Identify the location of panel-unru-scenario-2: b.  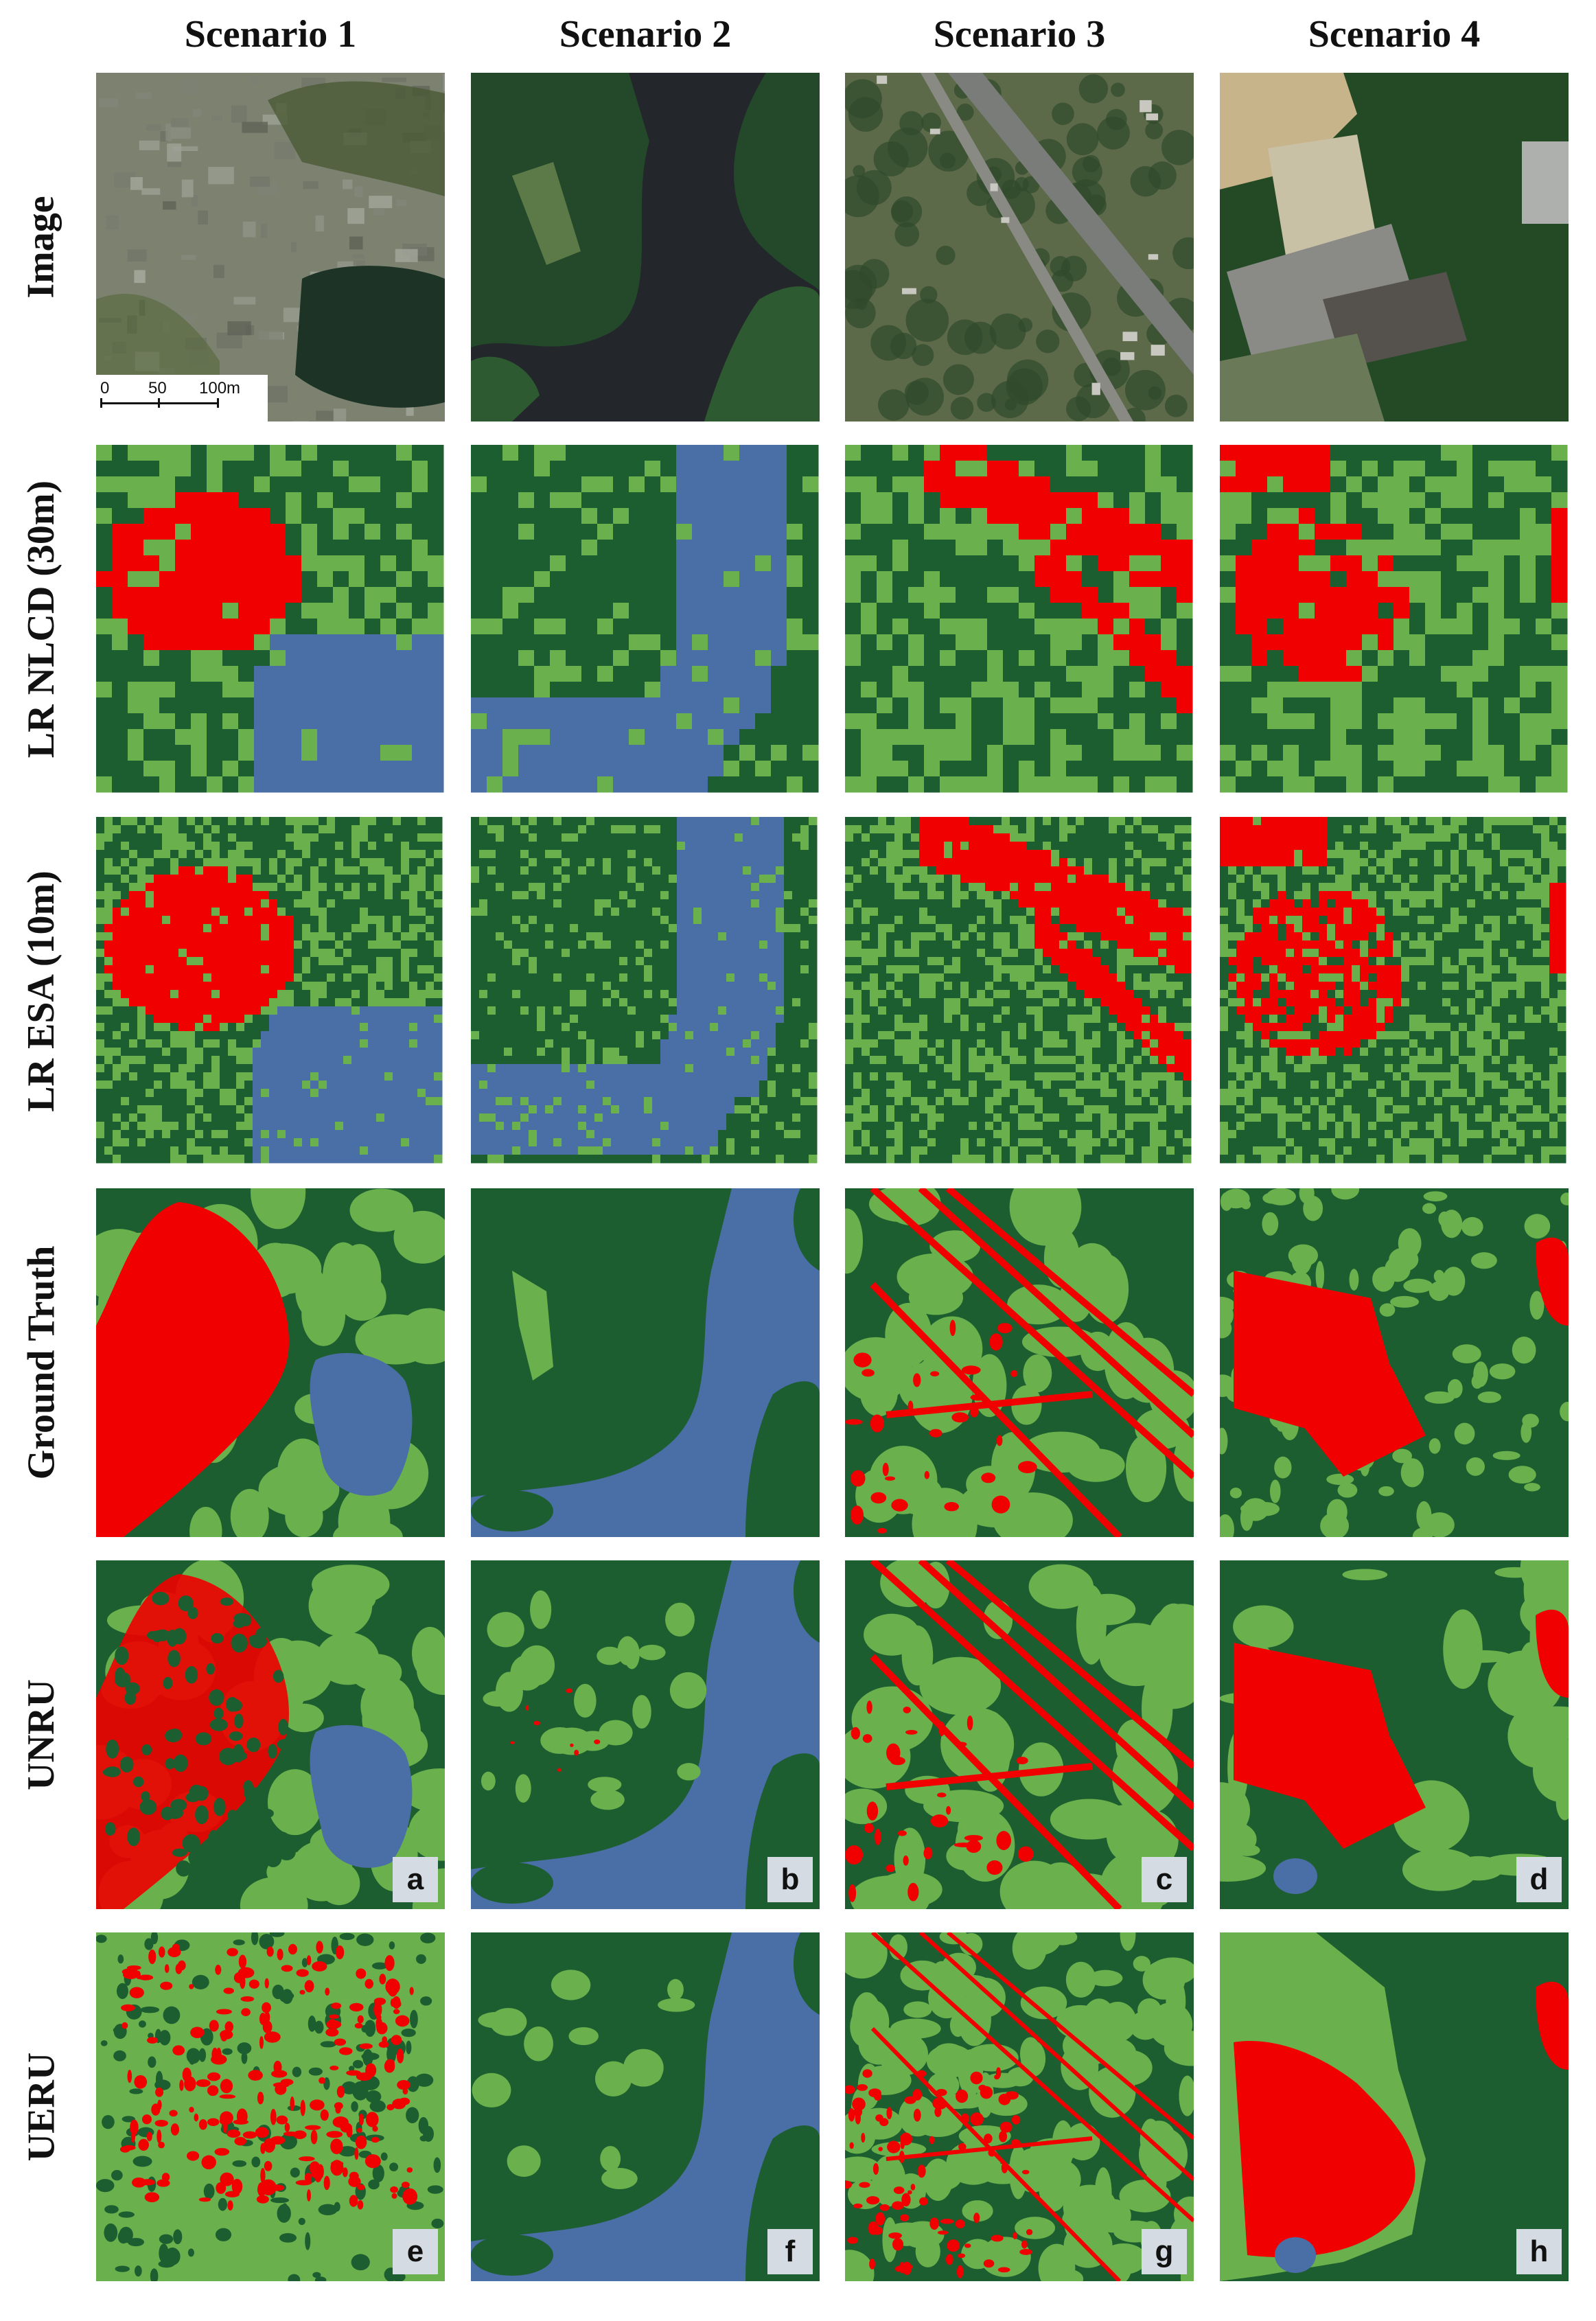
(645, 1734).